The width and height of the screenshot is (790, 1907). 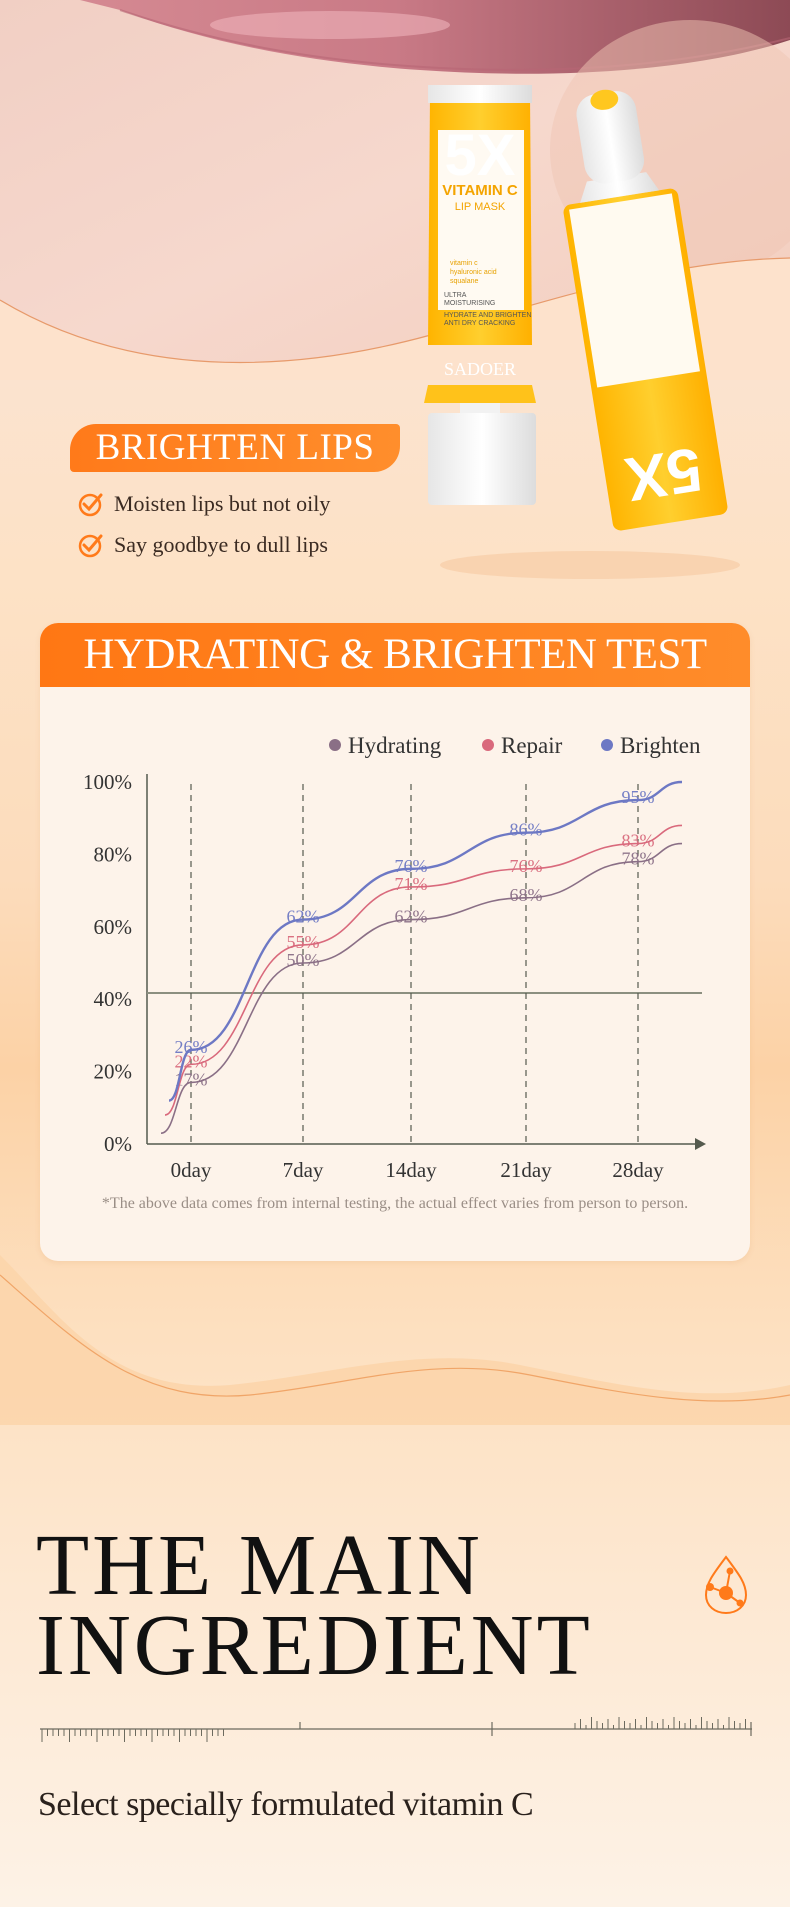 I want to click on tube-brand-label: SADOER, so click(x=480, y=369).